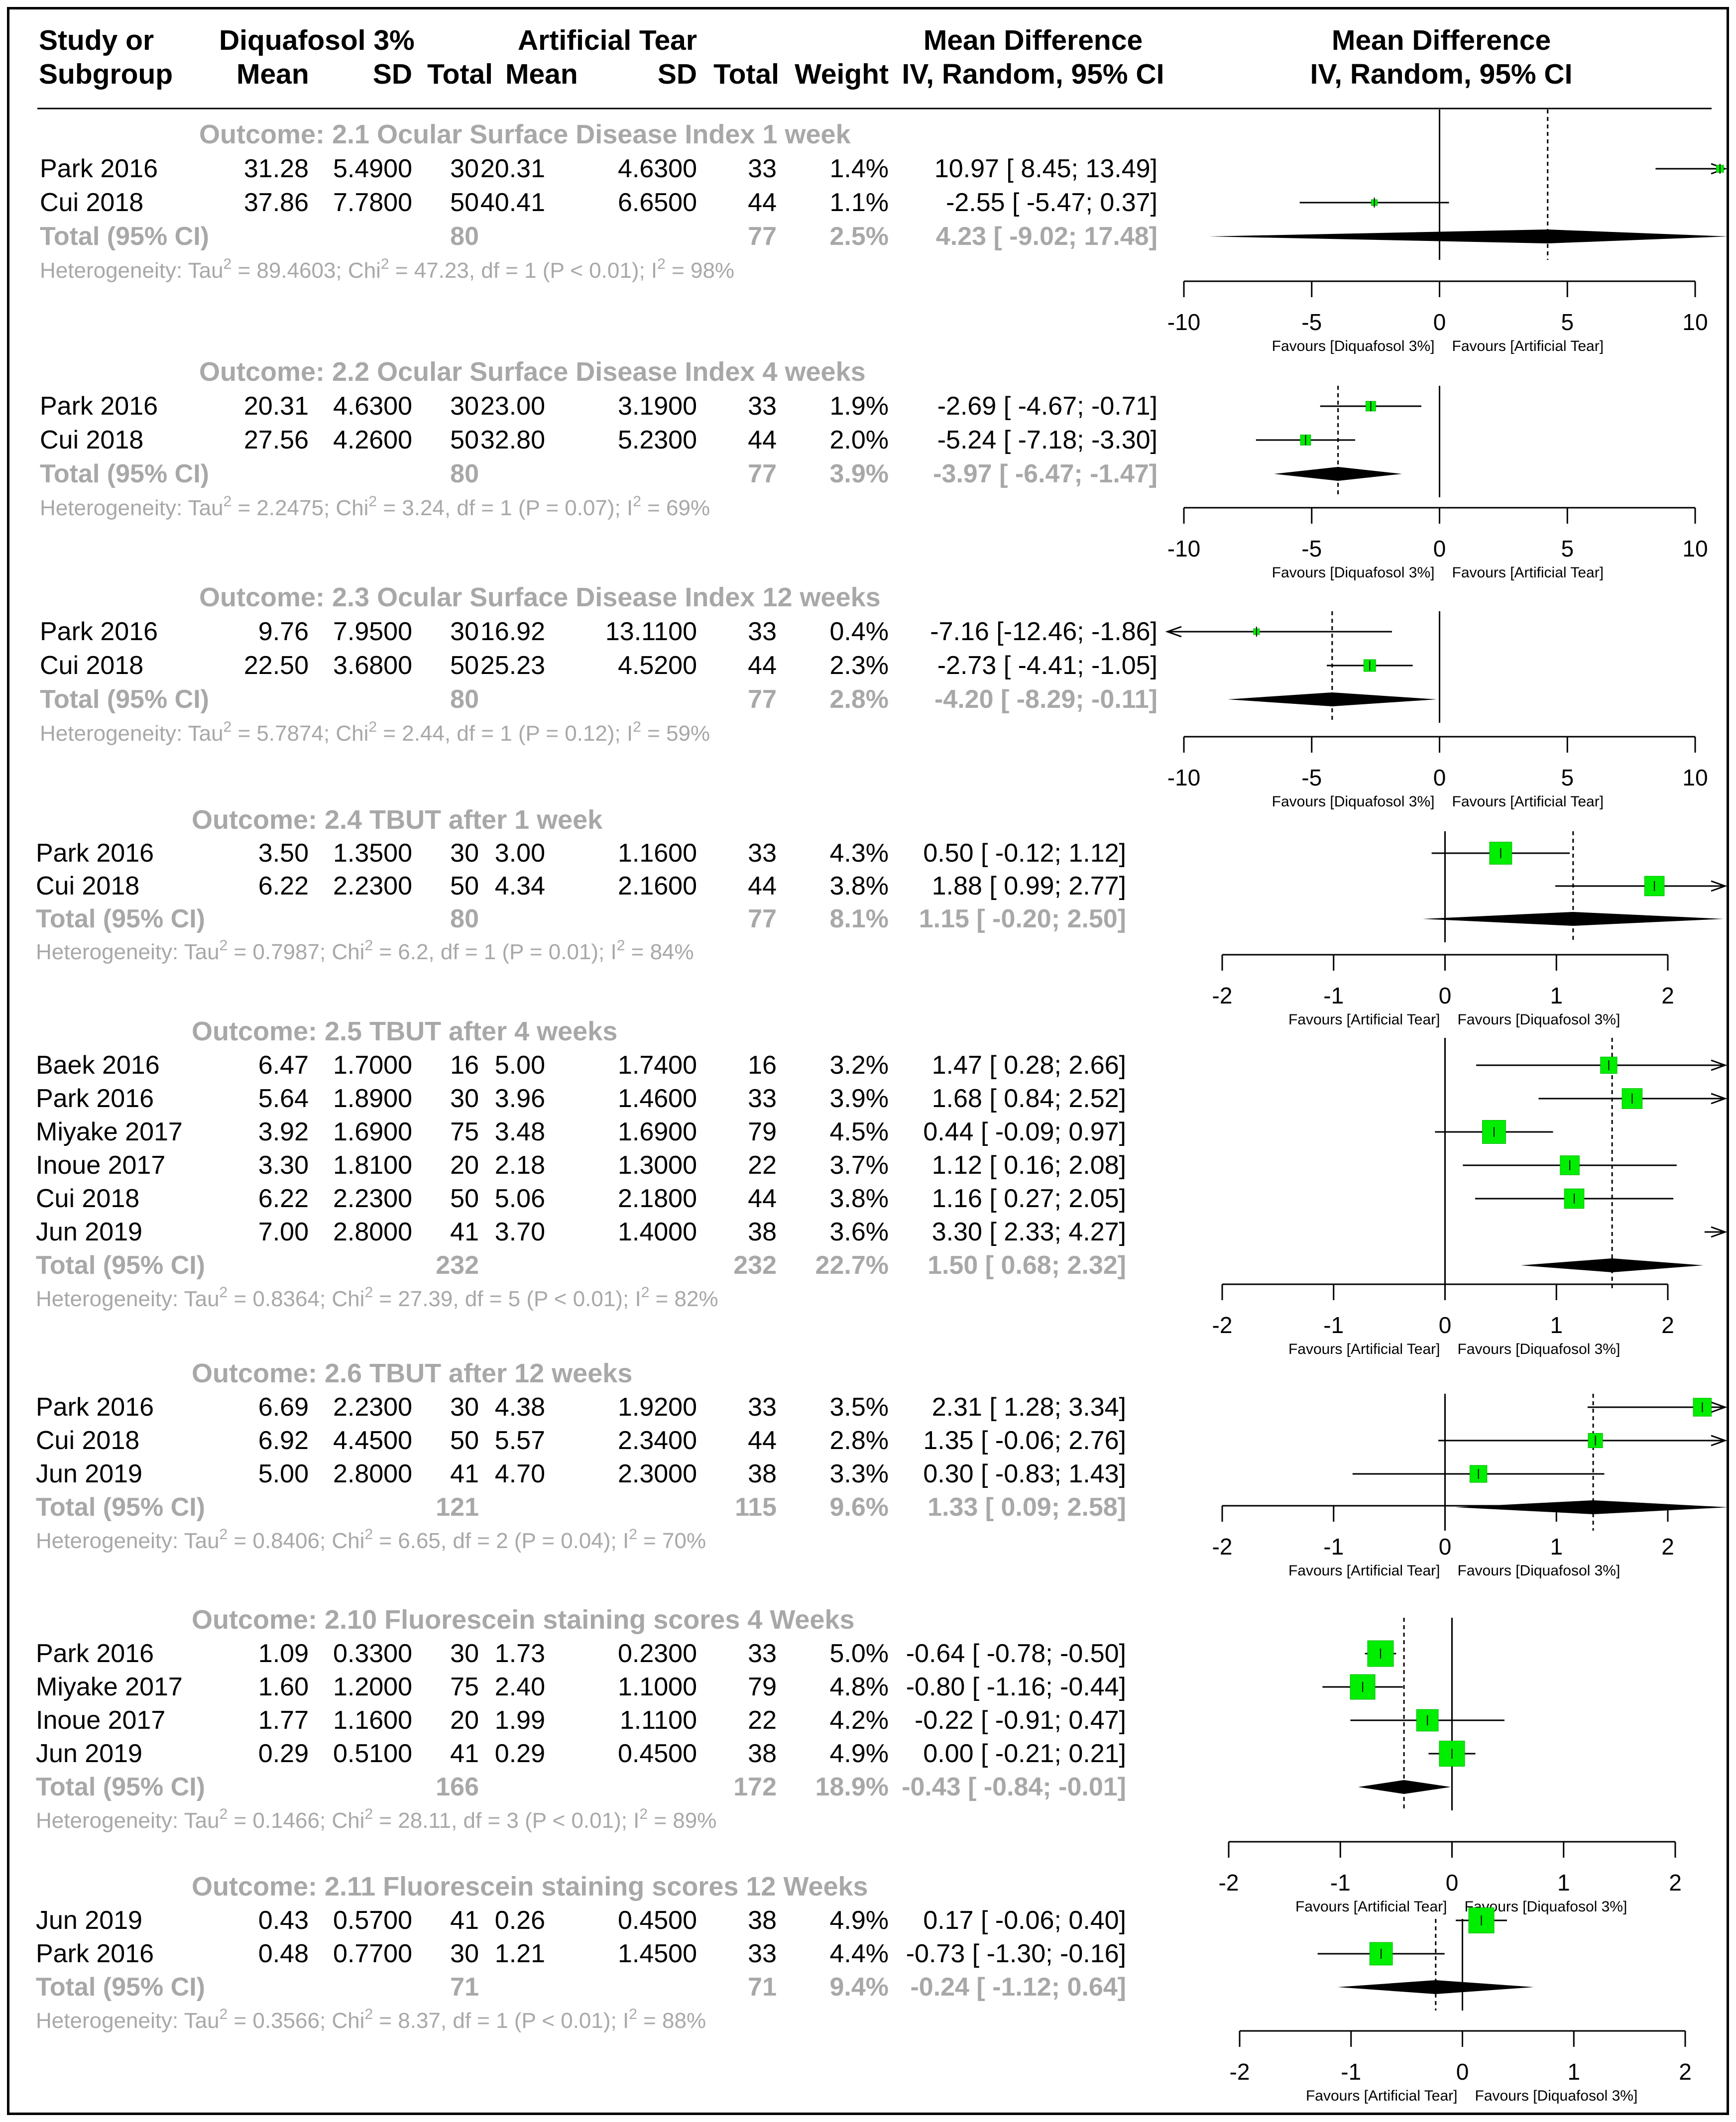  Describe the element at coordinates (513, 440) in the screenshot. I see `study-mean2: 32.80` at that location.